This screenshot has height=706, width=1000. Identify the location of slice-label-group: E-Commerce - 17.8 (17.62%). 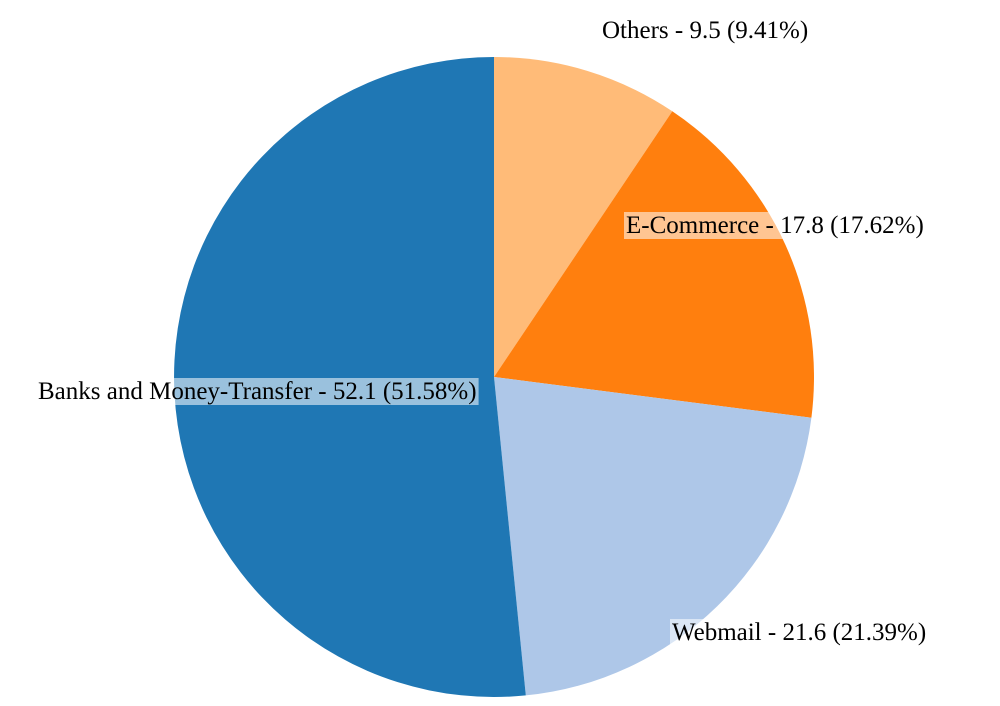
(775, 225).